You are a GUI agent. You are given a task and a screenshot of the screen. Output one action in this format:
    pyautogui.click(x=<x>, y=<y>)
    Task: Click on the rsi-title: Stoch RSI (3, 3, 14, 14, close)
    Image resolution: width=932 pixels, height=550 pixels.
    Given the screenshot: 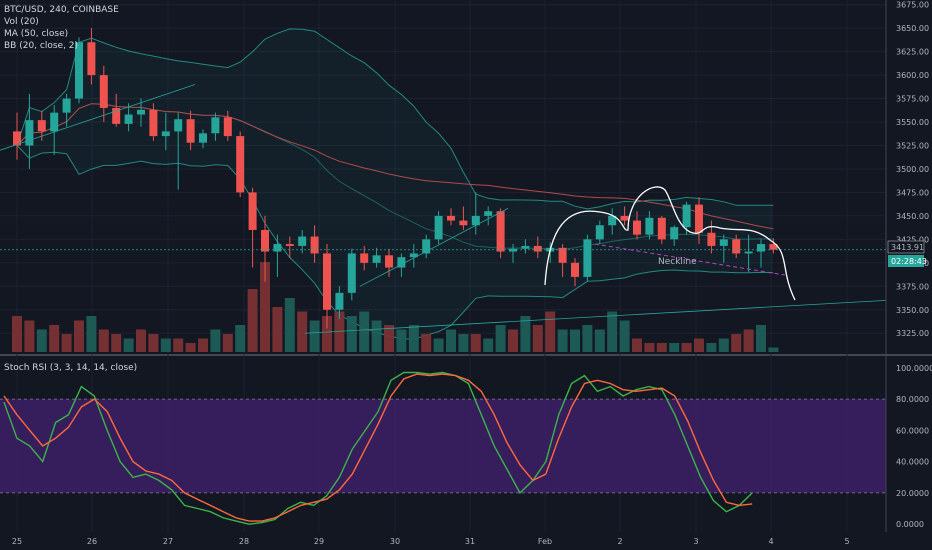 What is the action you would take?
    pyautogui.click(x=71, y=368)
    